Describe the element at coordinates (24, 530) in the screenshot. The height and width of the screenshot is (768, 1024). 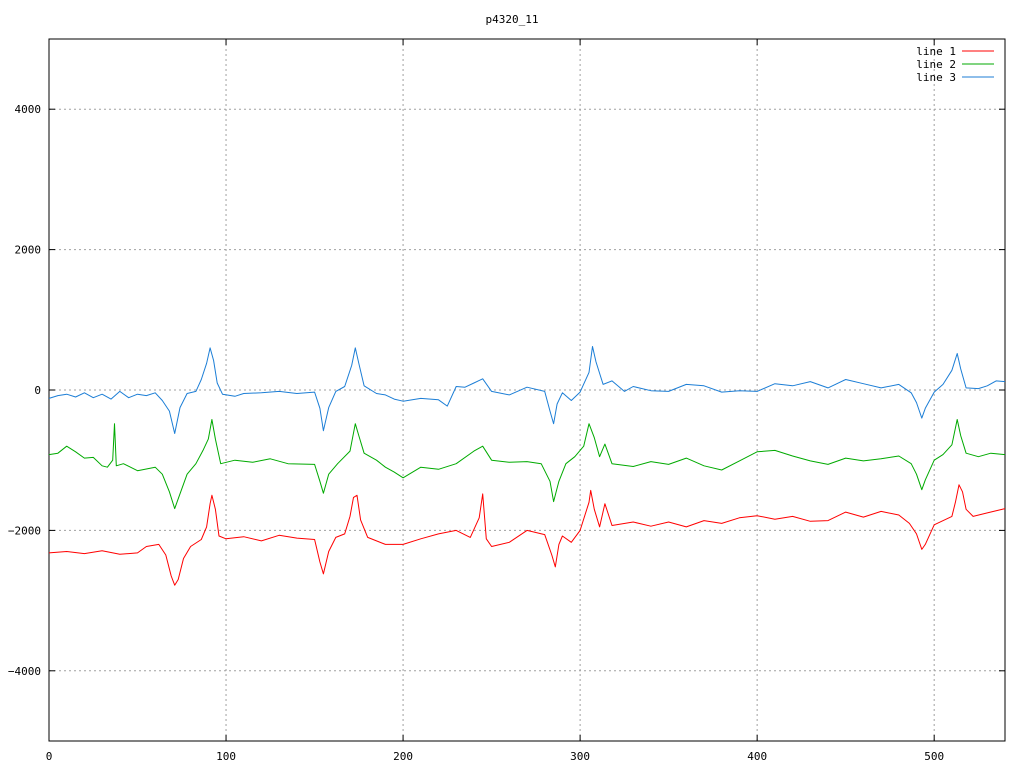
I see `y-tick-label: −2000` at that location.